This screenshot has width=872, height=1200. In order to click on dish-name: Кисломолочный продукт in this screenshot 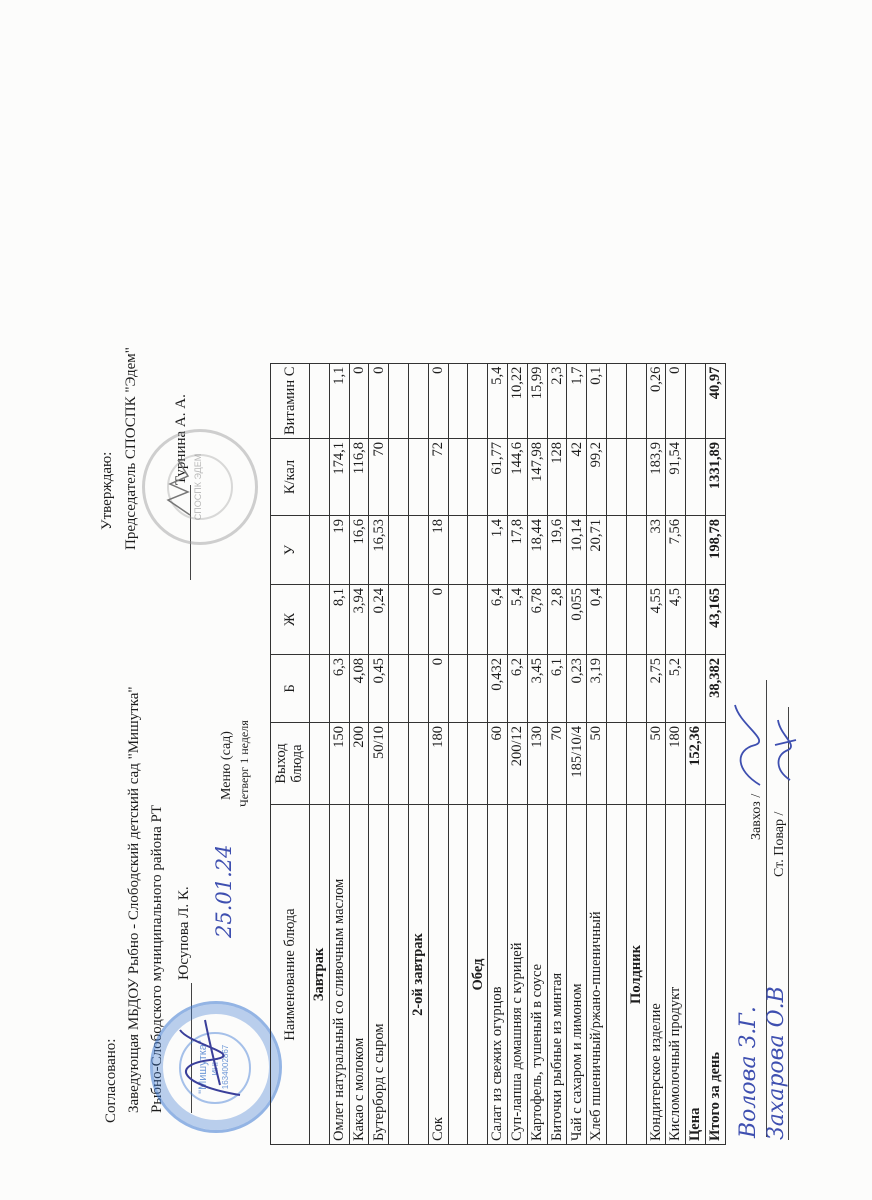, I will do `click(675, 974)`.